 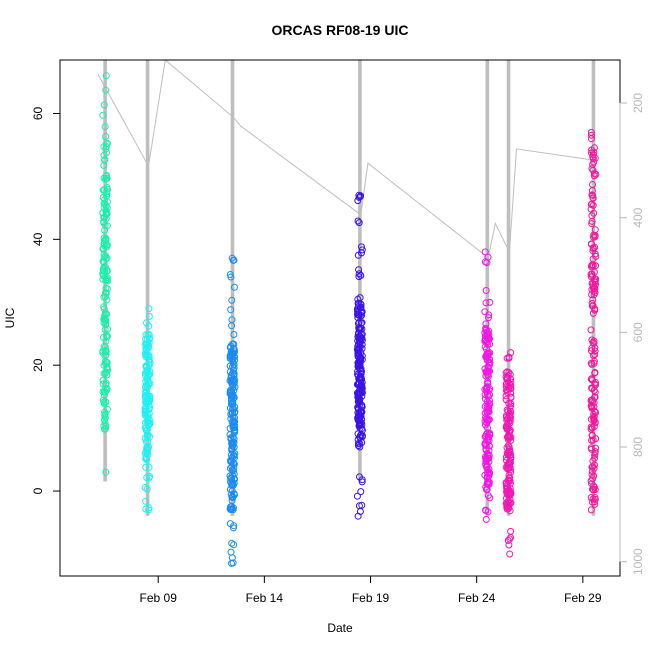 I want to click on x-tick-label: Feb 19, so click(x=371, y=598).